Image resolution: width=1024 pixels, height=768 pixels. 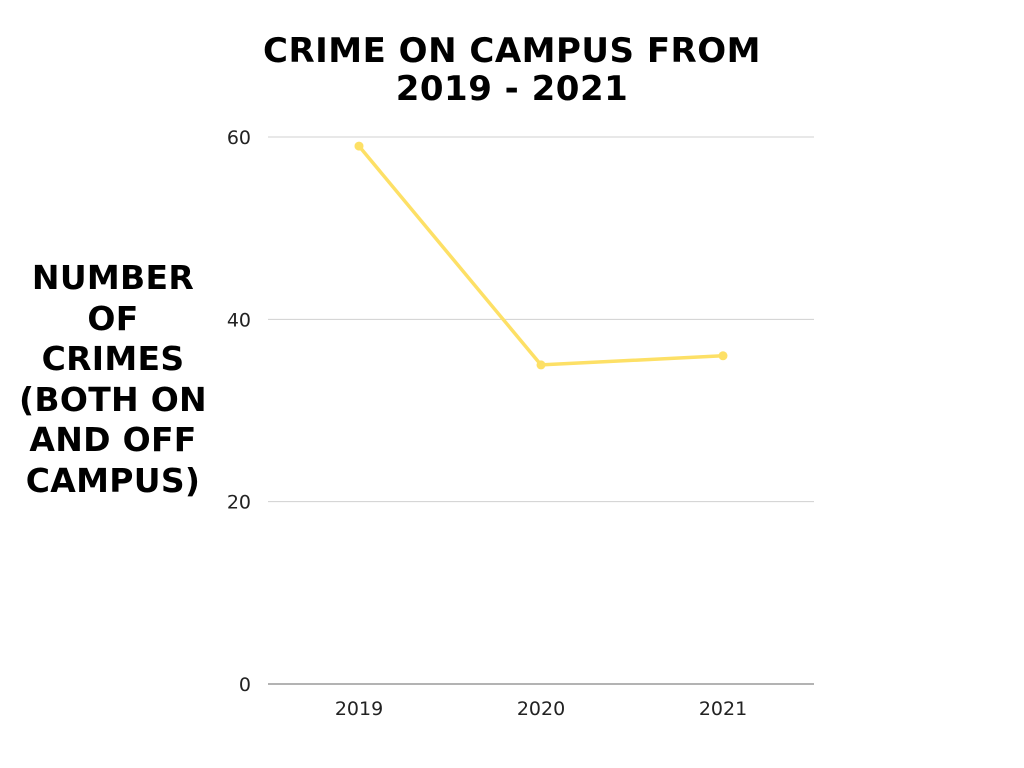 I want to click on y-tick-label: 60, so click(x=239, y=138).